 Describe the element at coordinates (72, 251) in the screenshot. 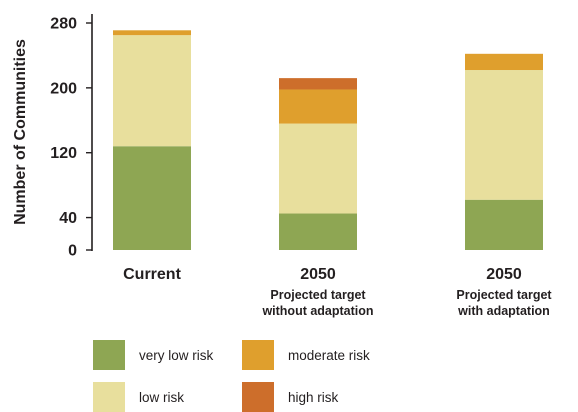

I see `y-tick-label: 0` at that location.